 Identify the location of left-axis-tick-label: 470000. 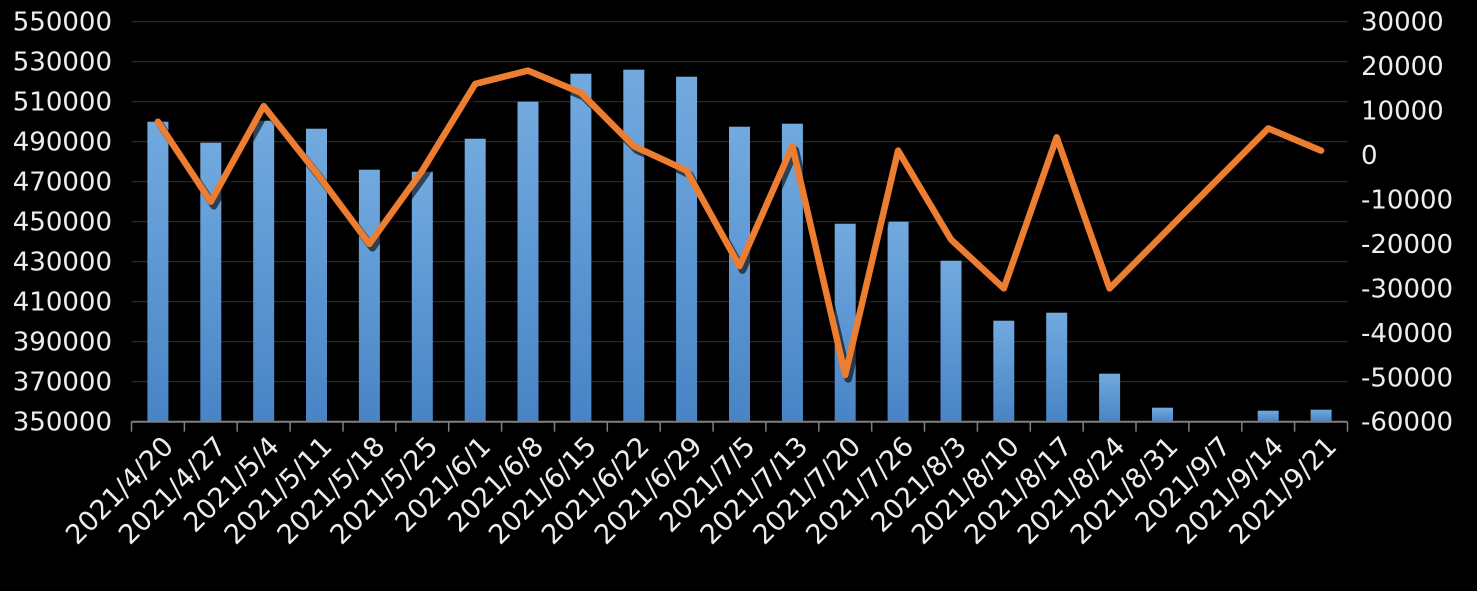
(62, 183).